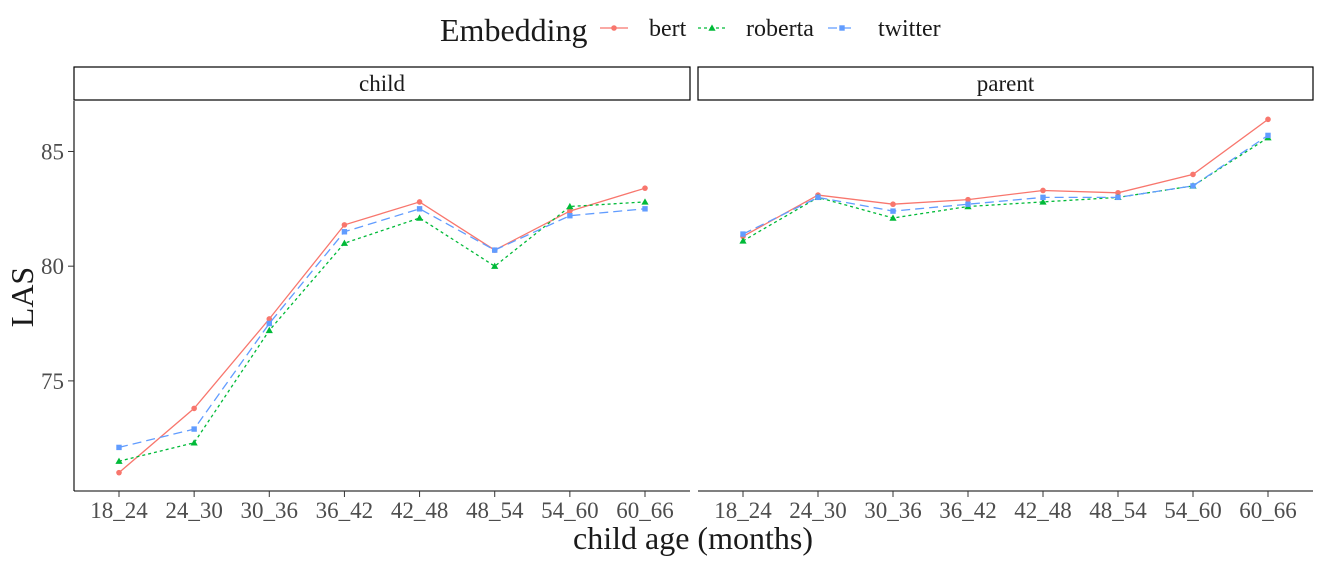 Image resolution: width=1322 pixels, height=568 pixels. What do you see at coordinates (842, 28) in the screenshot?
I see `legend-key-marker-twitter` at bounding box center [842, 28].